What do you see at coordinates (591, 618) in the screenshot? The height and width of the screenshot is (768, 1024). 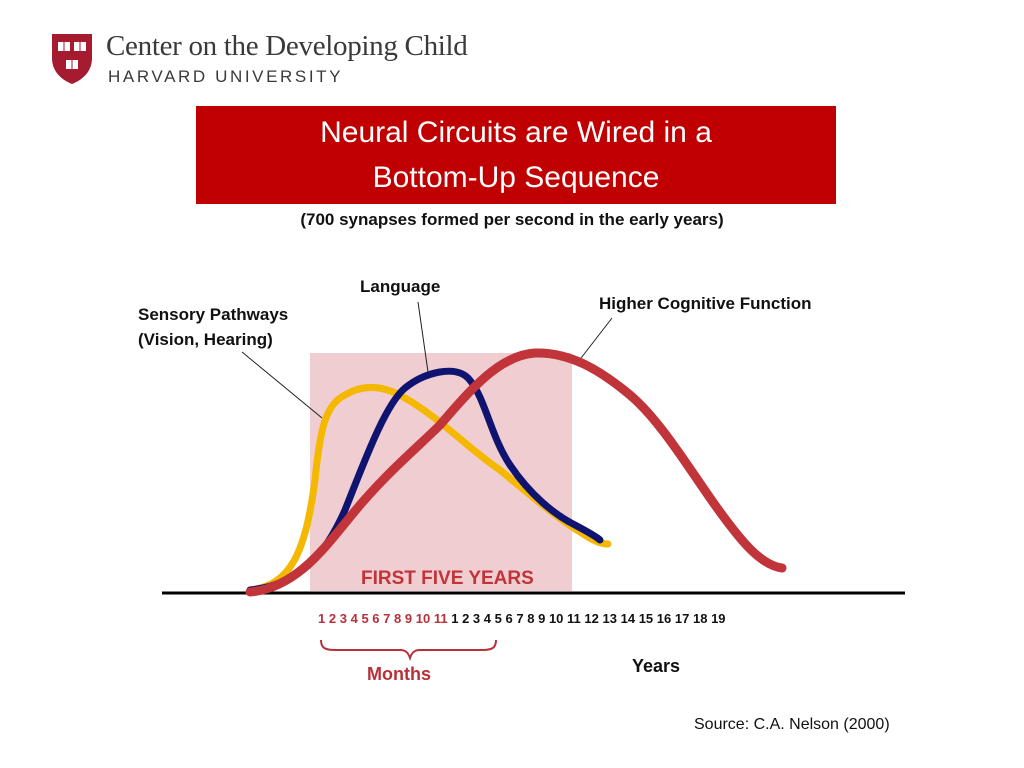 I see `year-tick: 12` at bounding box center [591, 618].